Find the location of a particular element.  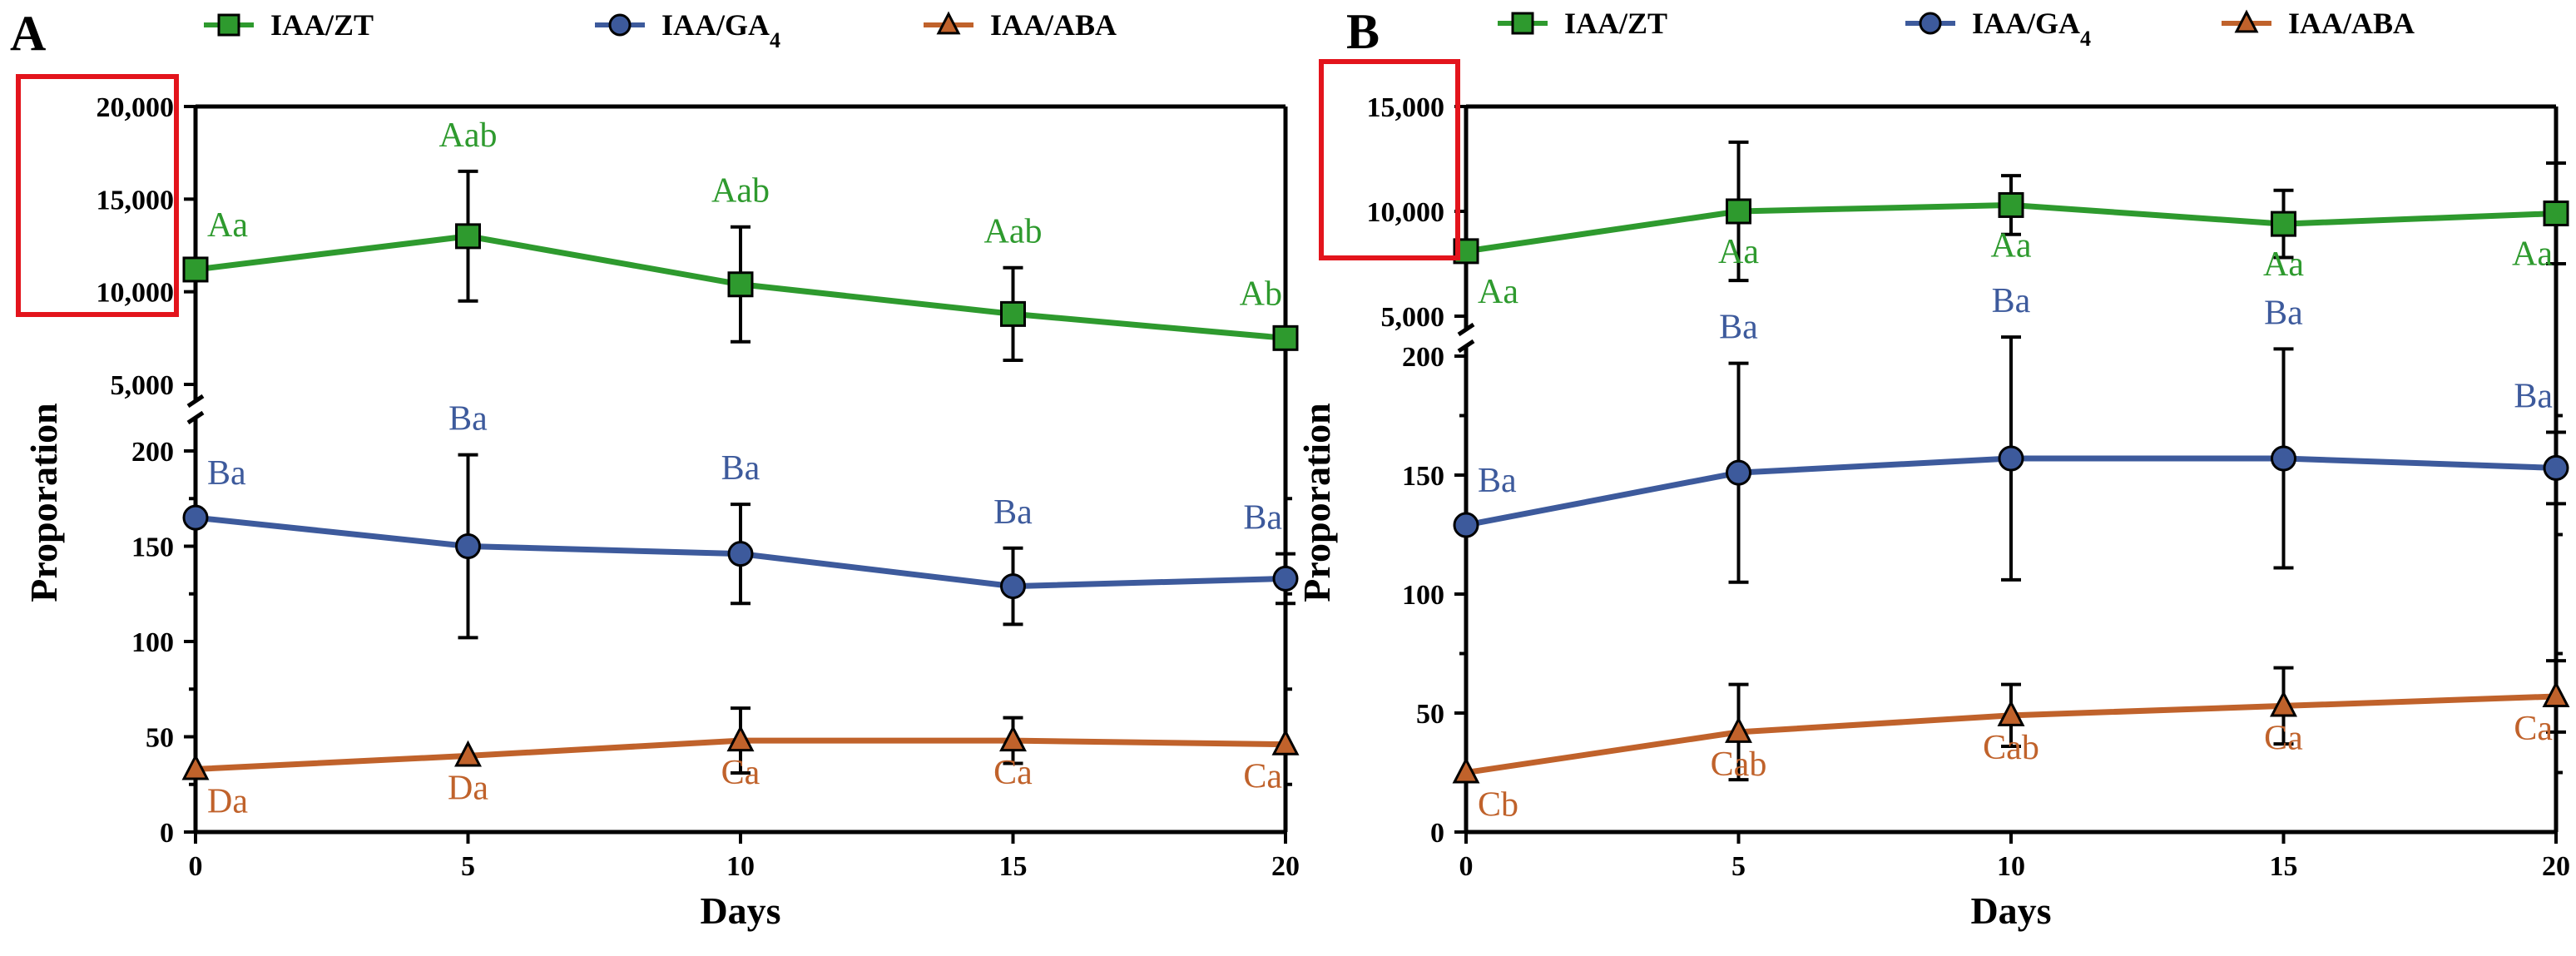

legend-label: IAA/ABA is located at coordinates (2351, 23).